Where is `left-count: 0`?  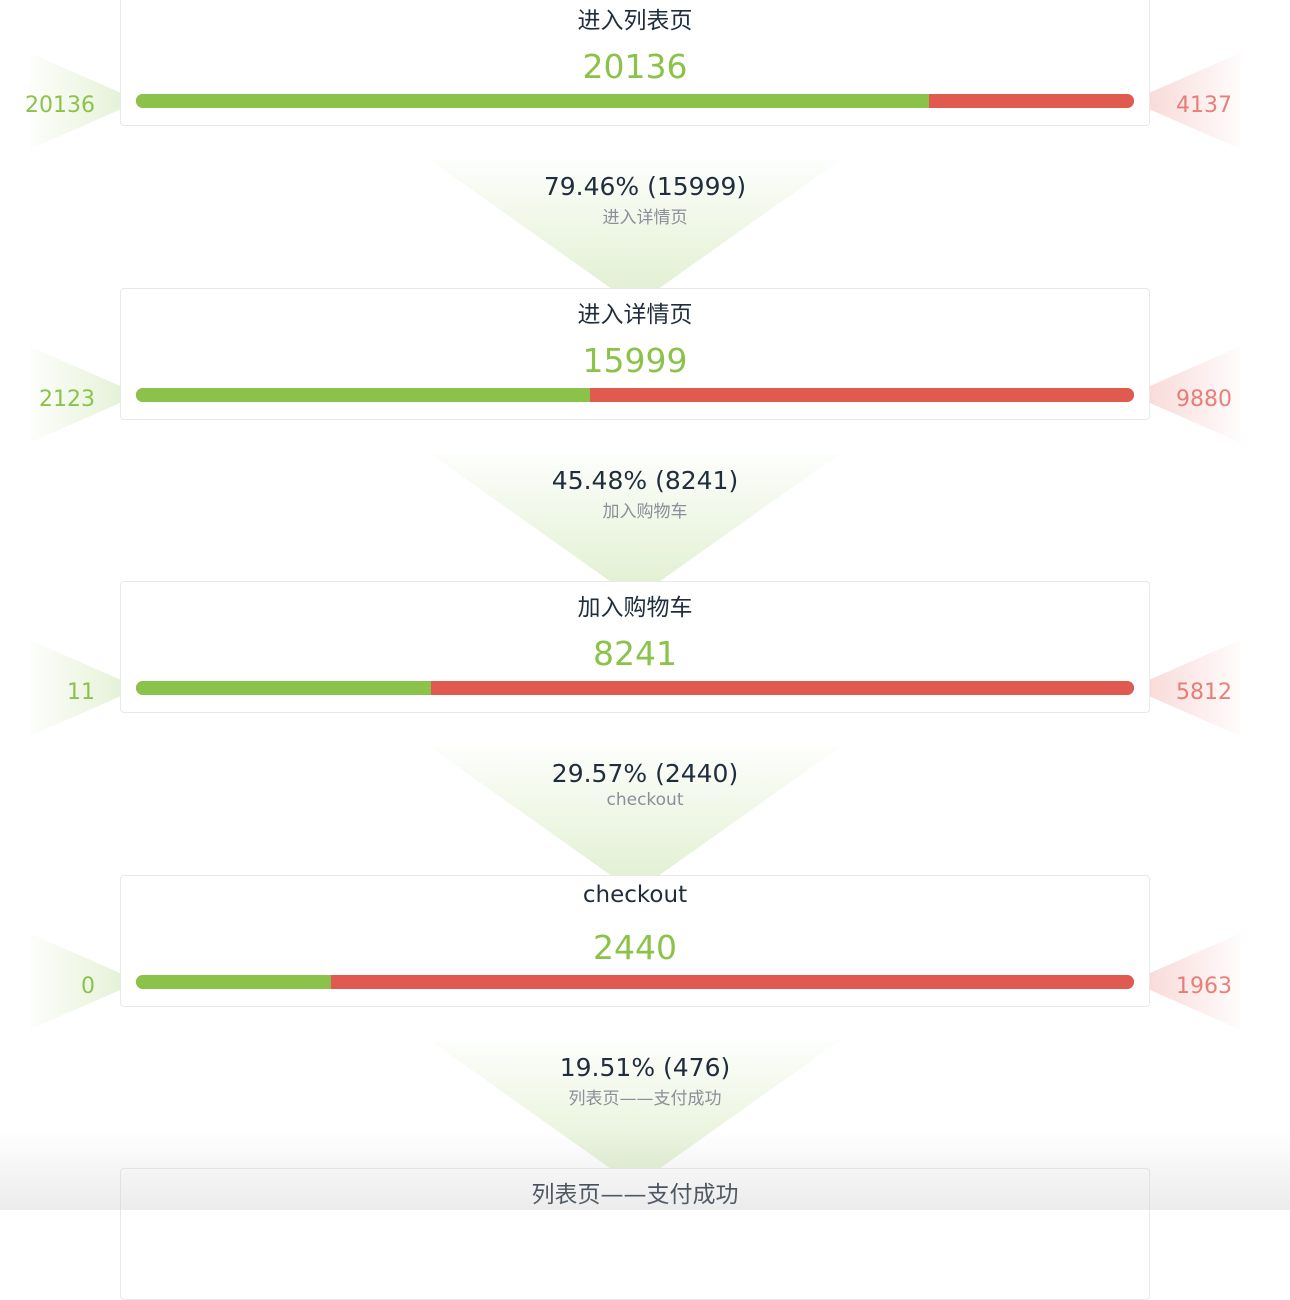
left-count: 0 is located at coordinates (88, 986).